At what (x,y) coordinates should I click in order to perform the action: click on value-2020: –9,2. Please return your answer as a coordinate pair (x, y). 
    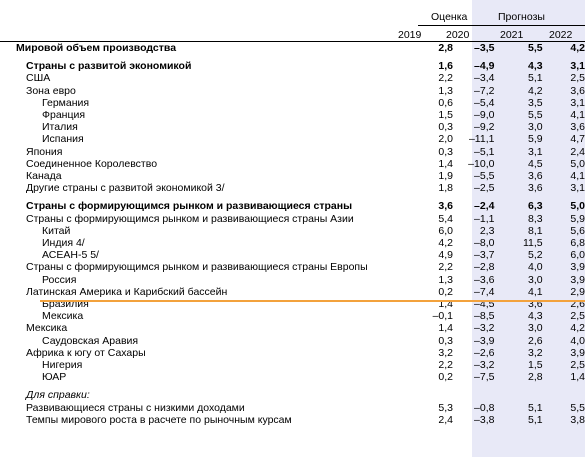
    Looking at the image, I should click on (484, 127).